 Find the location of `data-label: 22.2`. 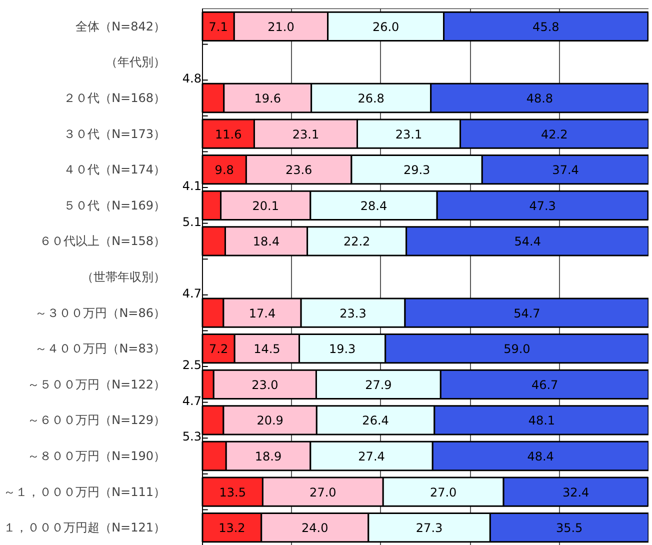

data-label: 22.2 is located at coordinates (356, 241).